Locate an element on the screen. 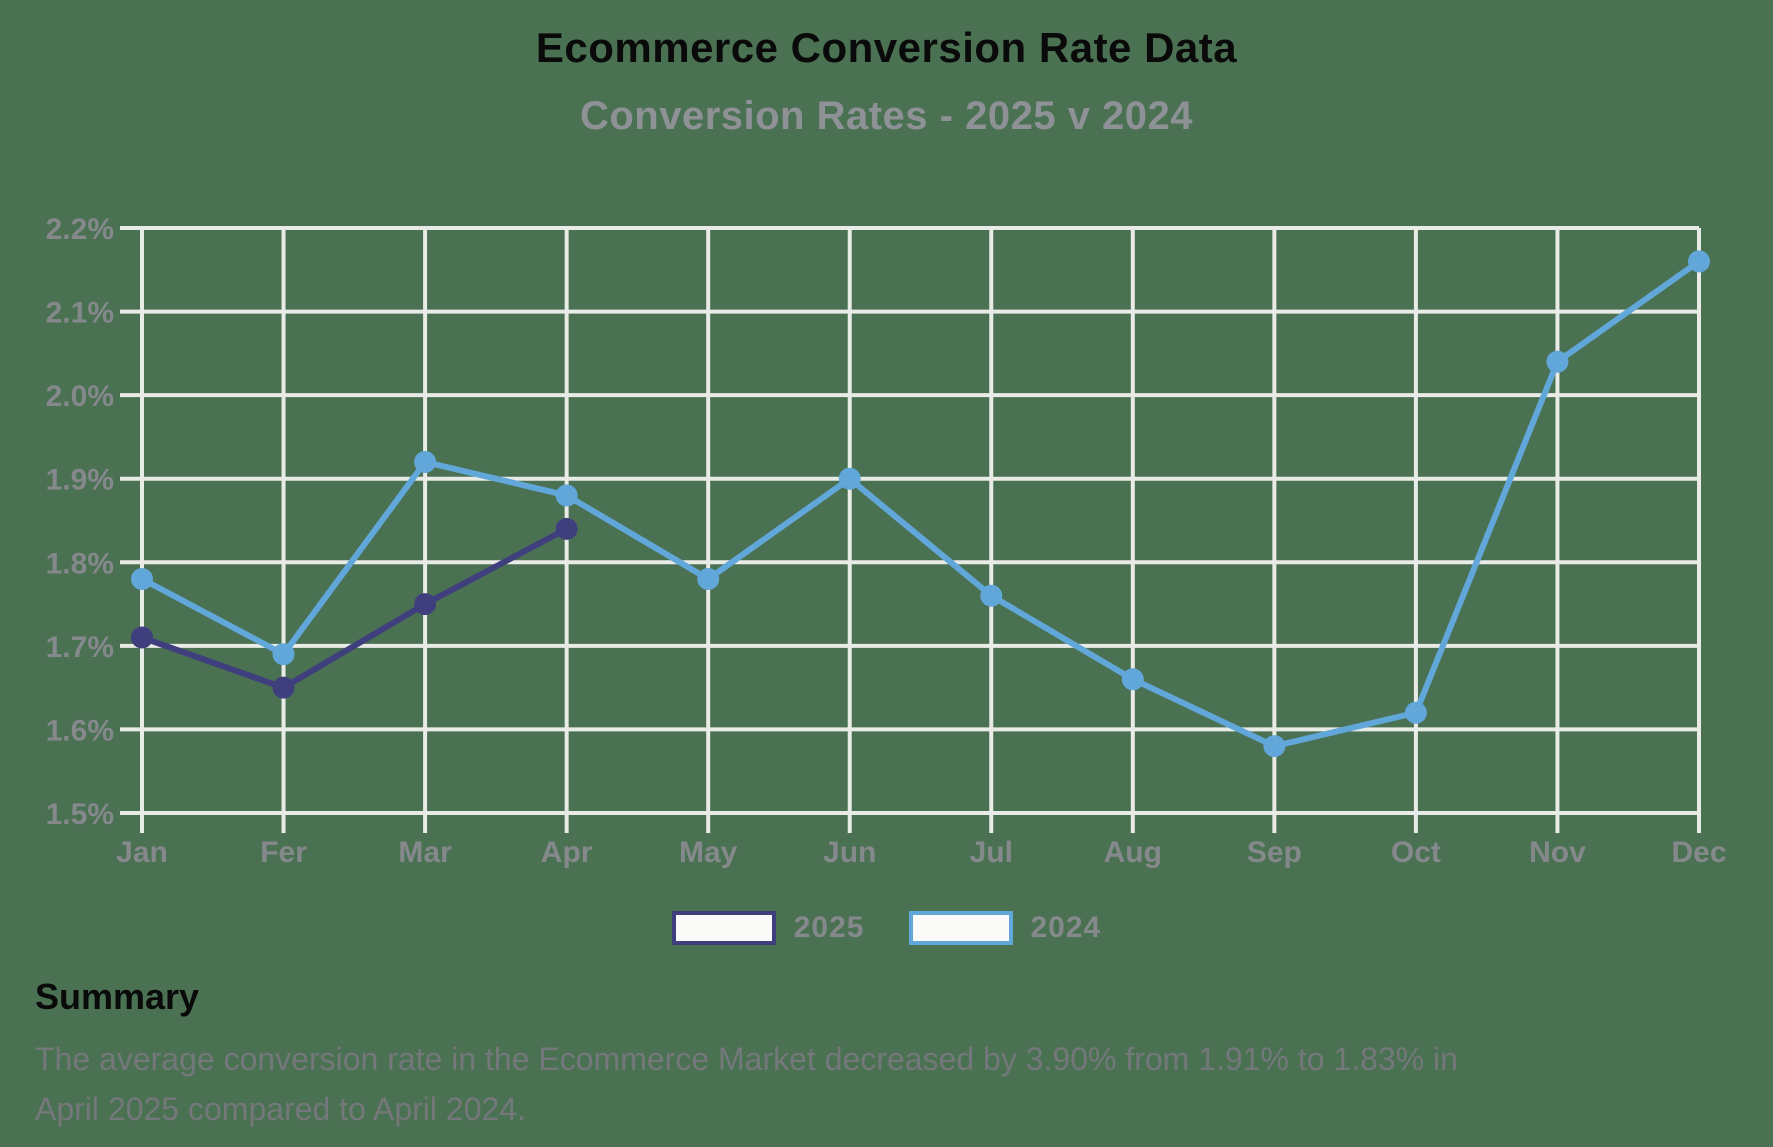  series-line-2025 is located at coordinates (354, 608).